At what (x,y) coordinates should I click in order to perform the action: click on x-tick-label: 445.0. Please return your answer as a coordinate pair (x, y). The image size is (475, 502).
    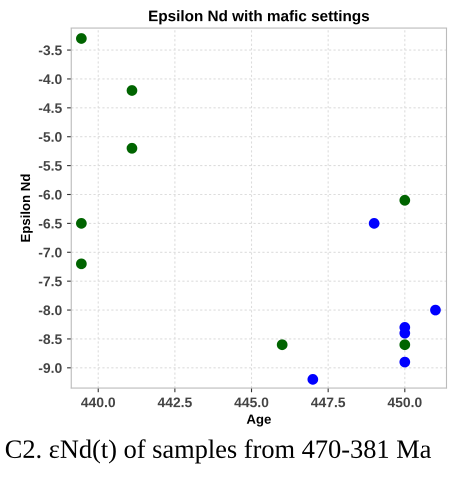
    Looking at the image, I should click on (251, 402).